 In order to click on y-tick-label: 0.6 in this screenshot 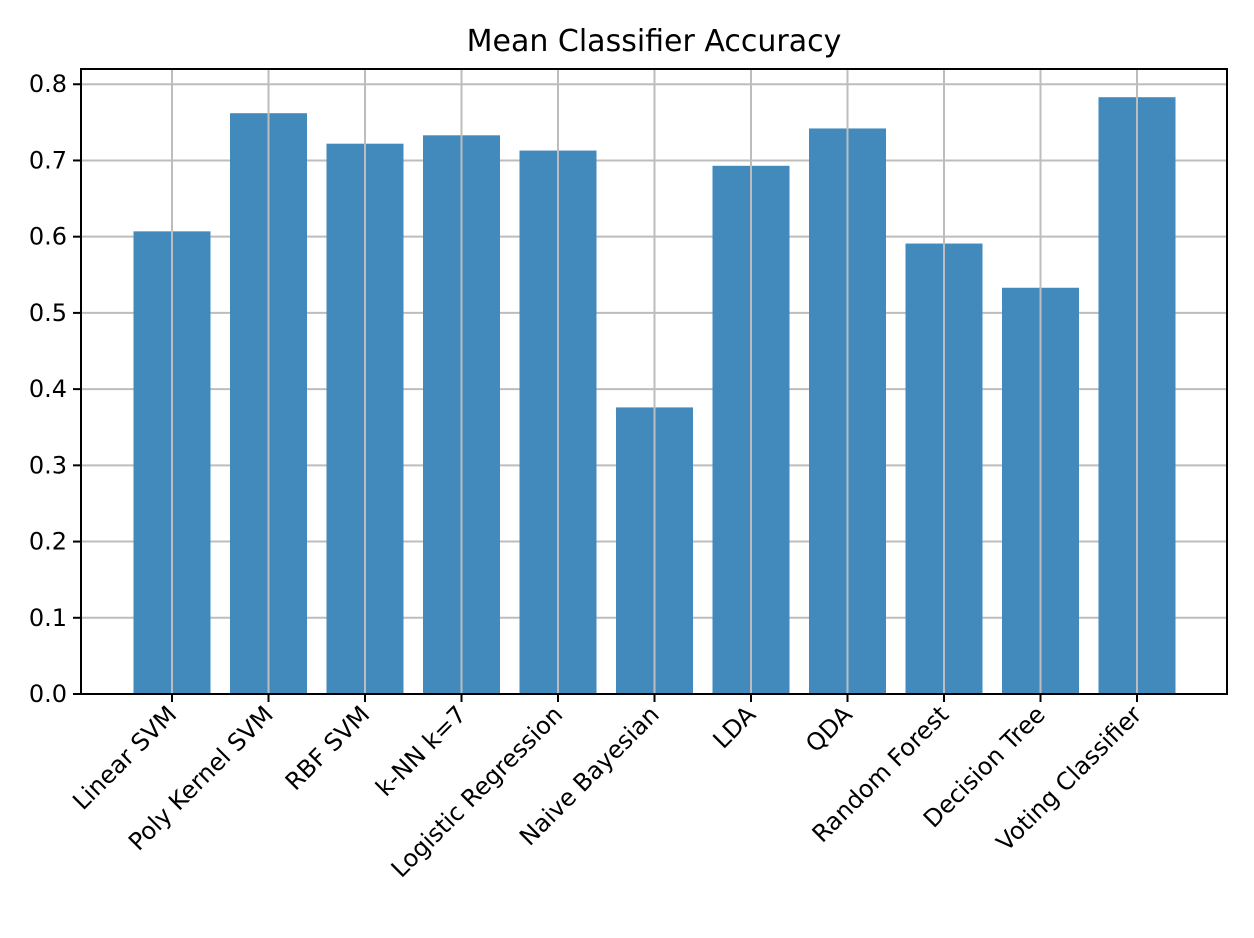, I will do `click(48, 237)`.